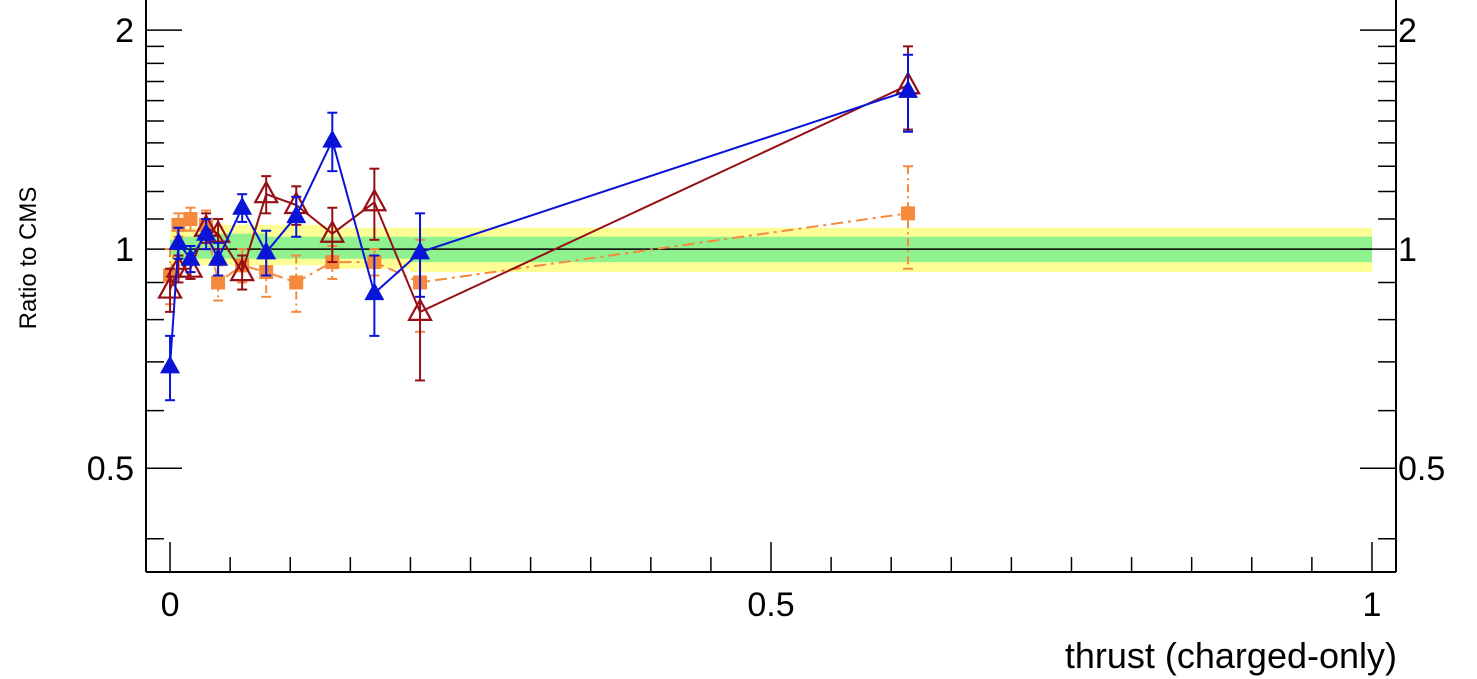 Image resolution: width=1477 pixels, height=679 pixels. I want to click on series-line, so click(539, 248).